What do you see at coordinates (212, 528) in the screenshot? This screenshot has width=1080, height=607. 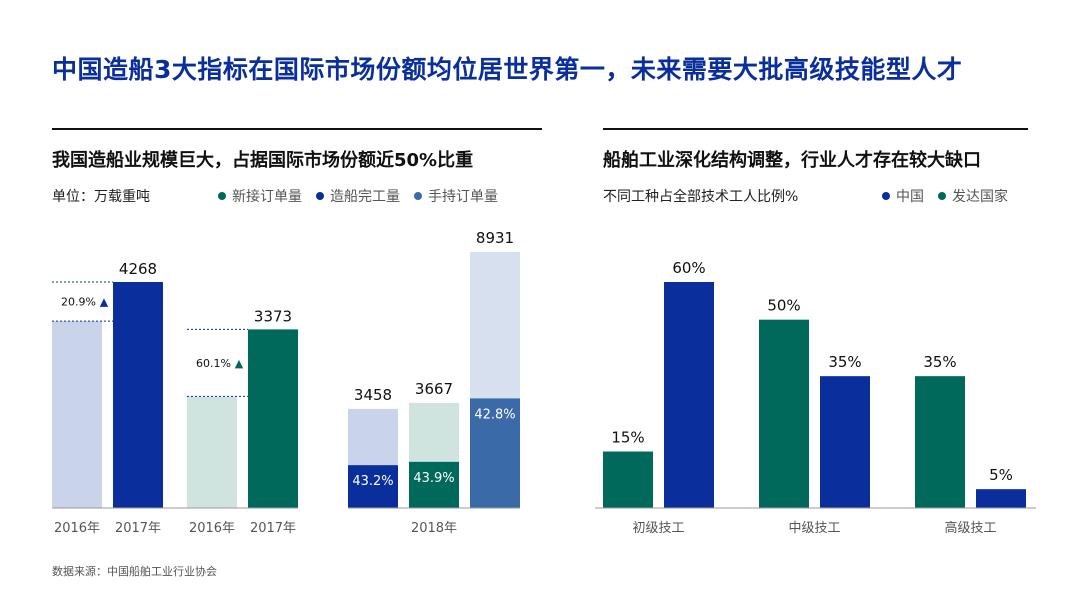 I see `x-tick-new-orders-0: 2016年` at bounding box center [212, 528].